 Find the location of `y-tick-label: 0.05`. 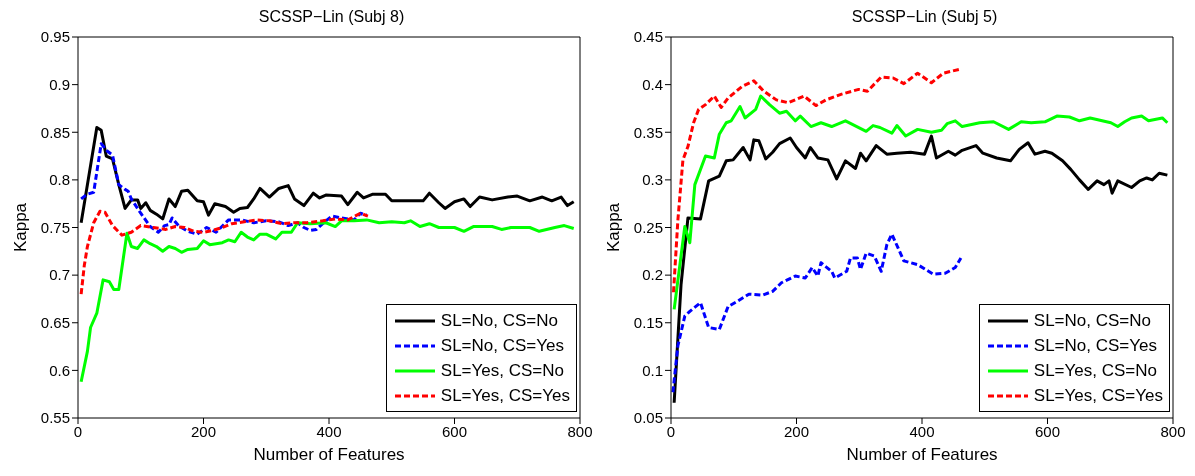

y-tick-label: 0.05 is located at coordinates (648, 418).